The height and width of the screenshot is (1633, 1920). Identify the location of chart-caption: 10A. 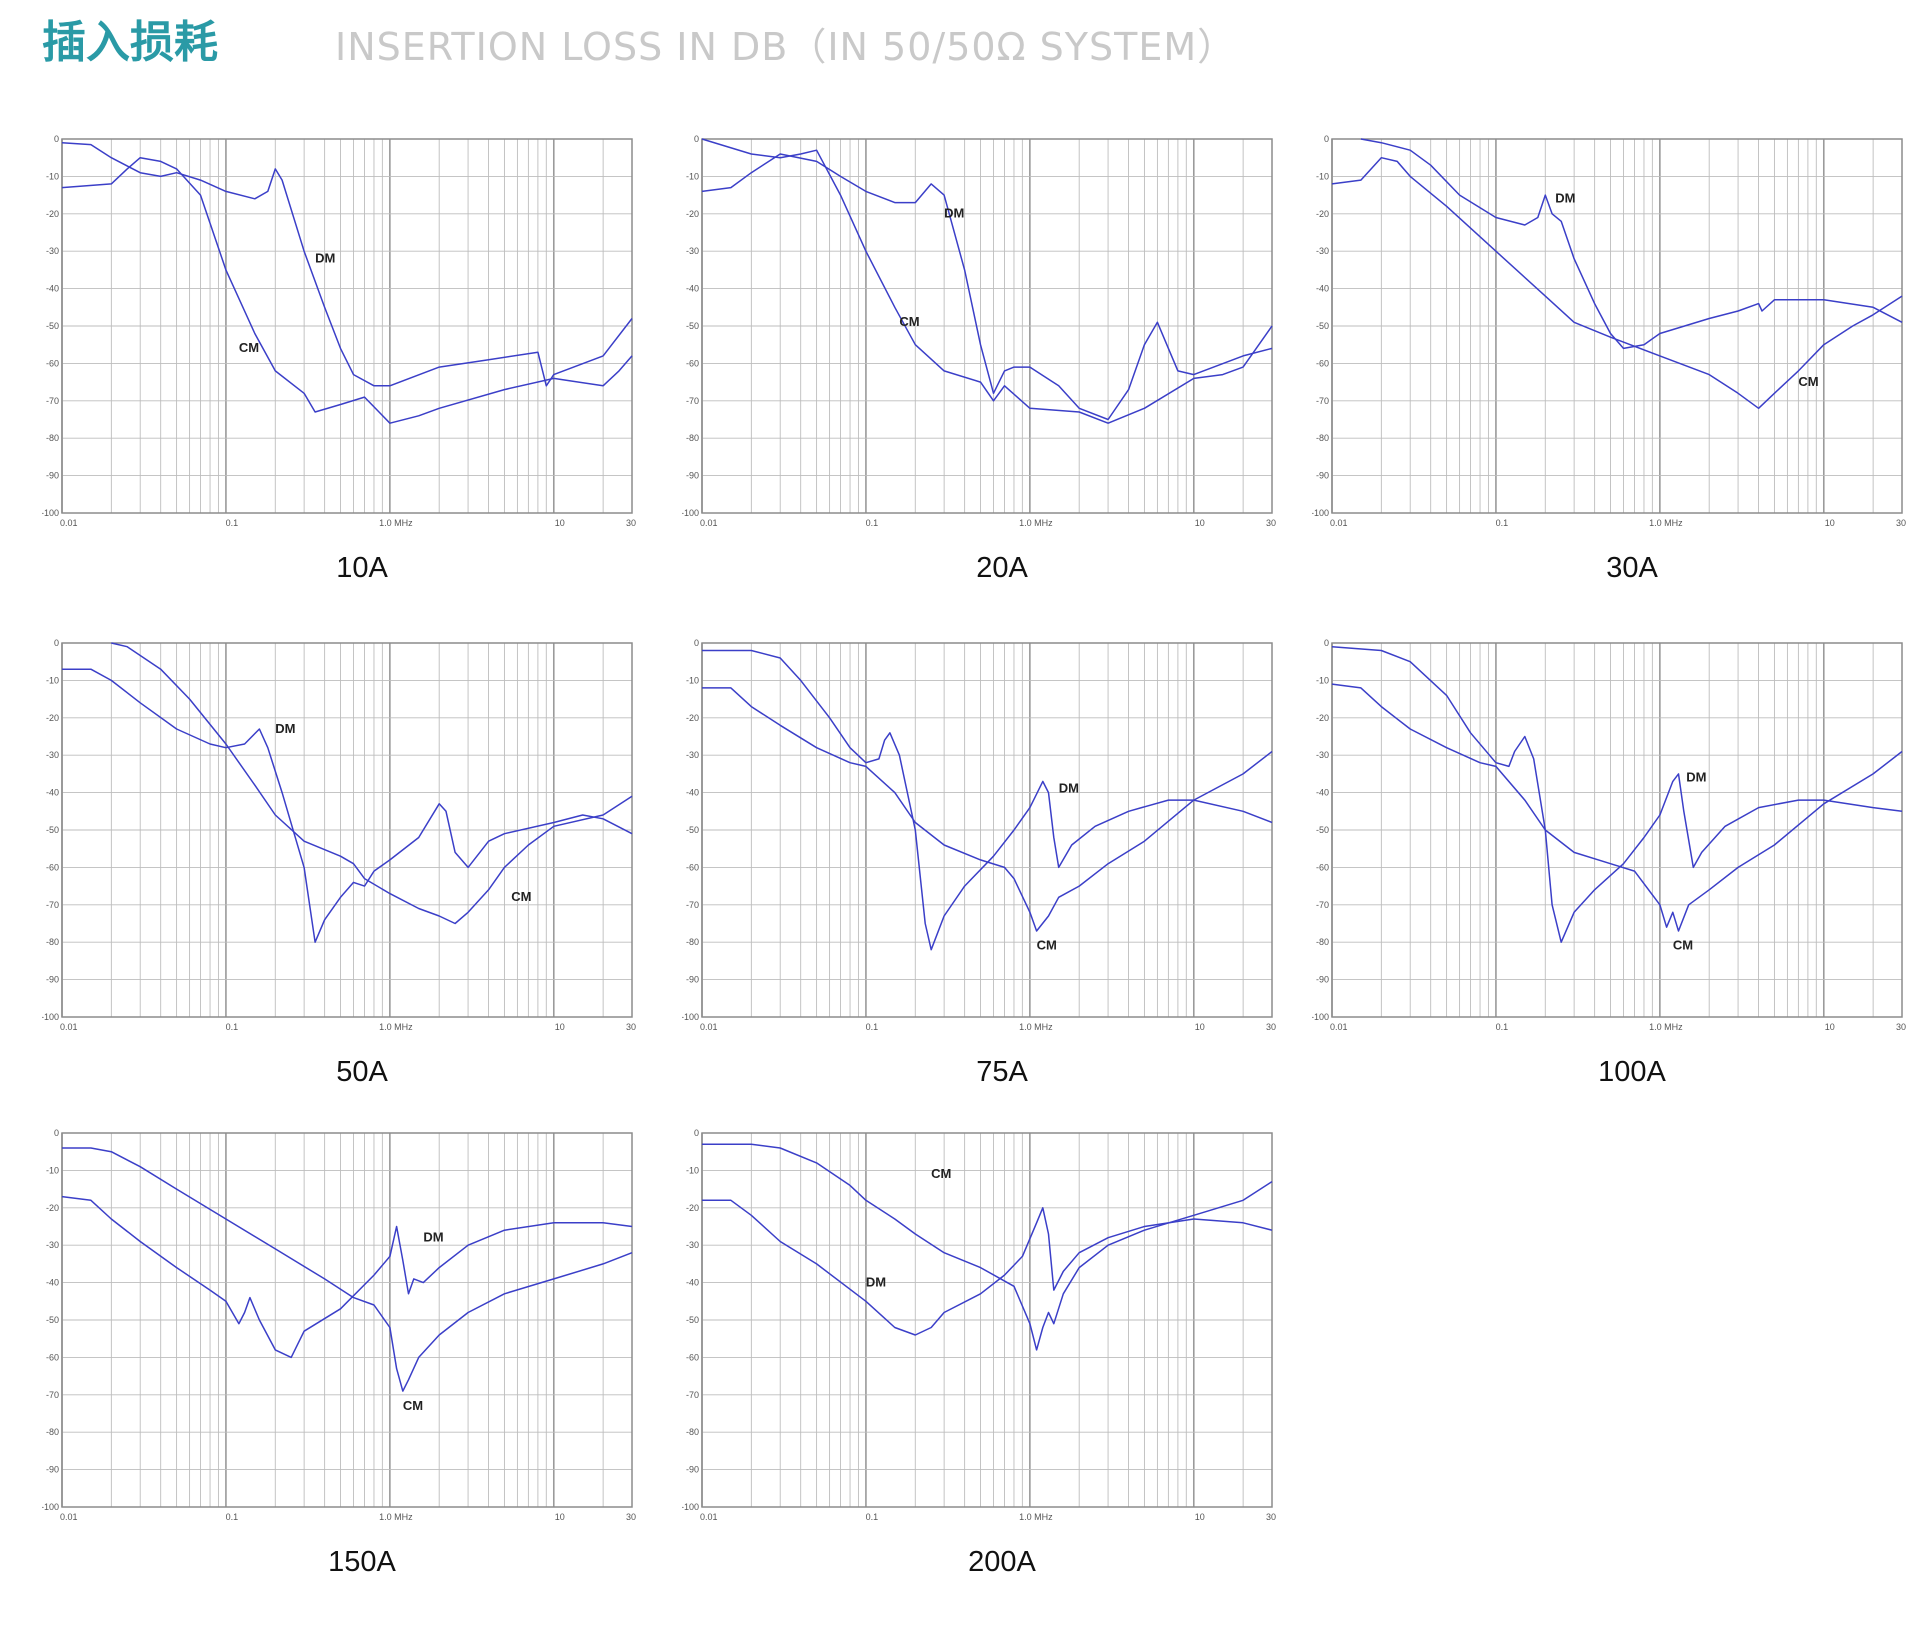
(362, 568).